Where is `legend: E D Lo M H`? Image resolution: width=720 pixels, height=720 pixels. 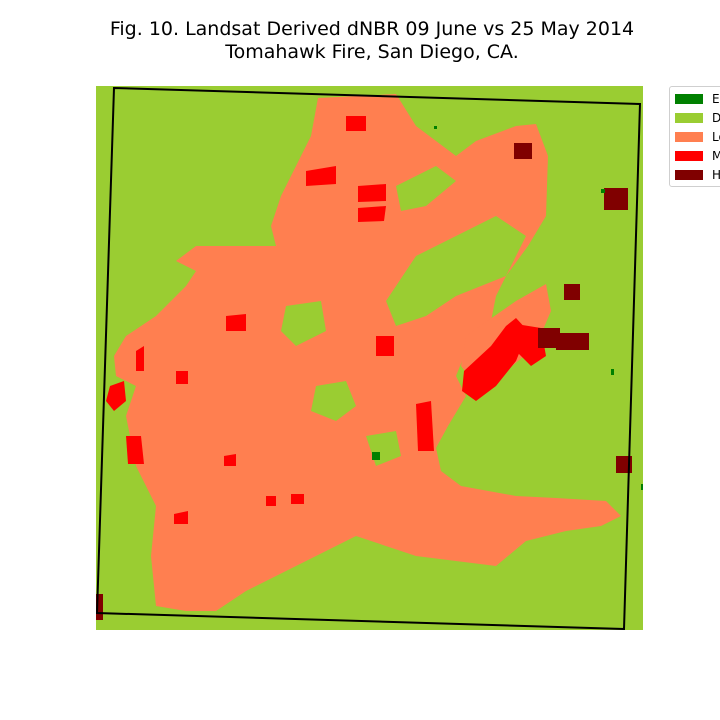
legend: E D Lo M H is located at coordinates (694, 136).